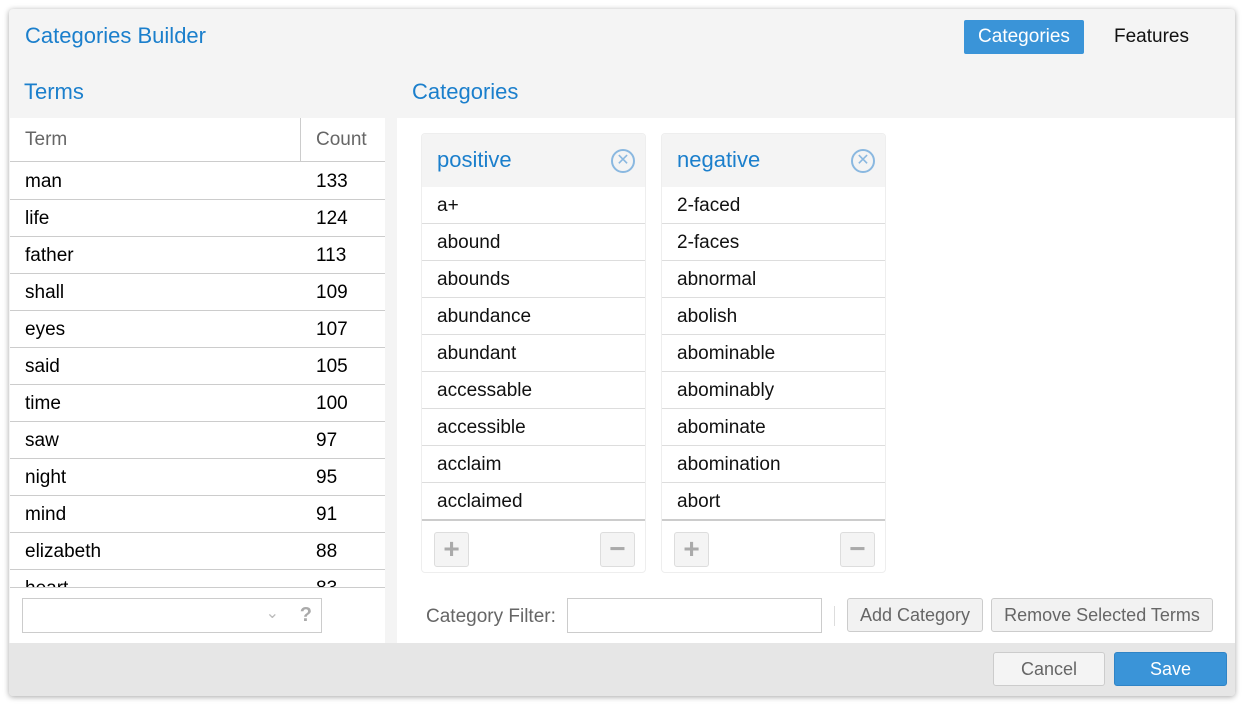  Describe the element at coordinates (1170, 669) in the screenshot. I see `save-button: Save` at that location.